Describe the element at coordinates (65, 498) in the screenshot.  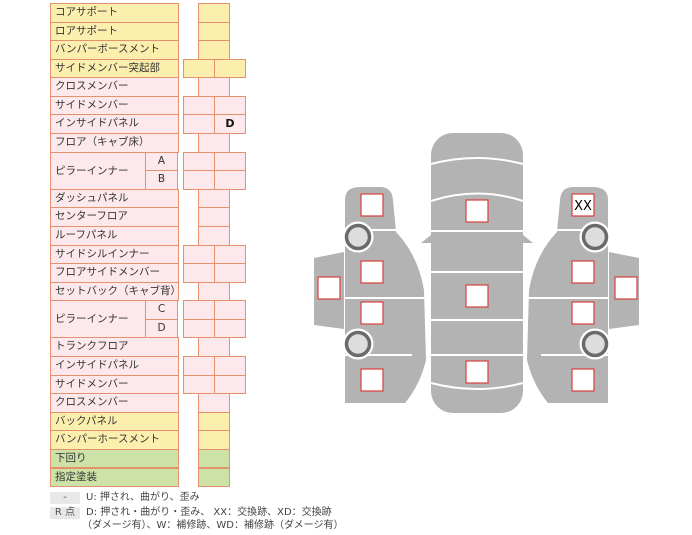
I see `legend-key-dash: -` at that location.